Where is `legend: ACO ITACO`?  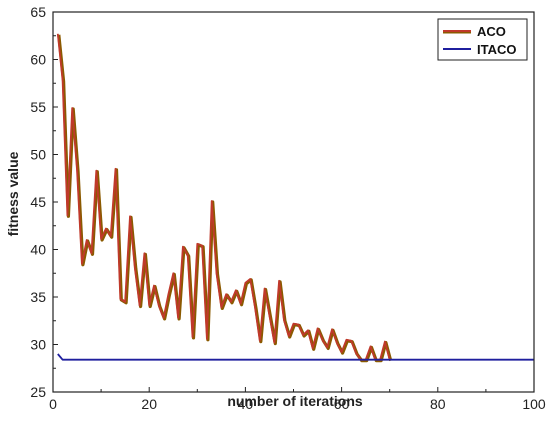
legend: ACO ITACO is located at coordinates (482, 39).